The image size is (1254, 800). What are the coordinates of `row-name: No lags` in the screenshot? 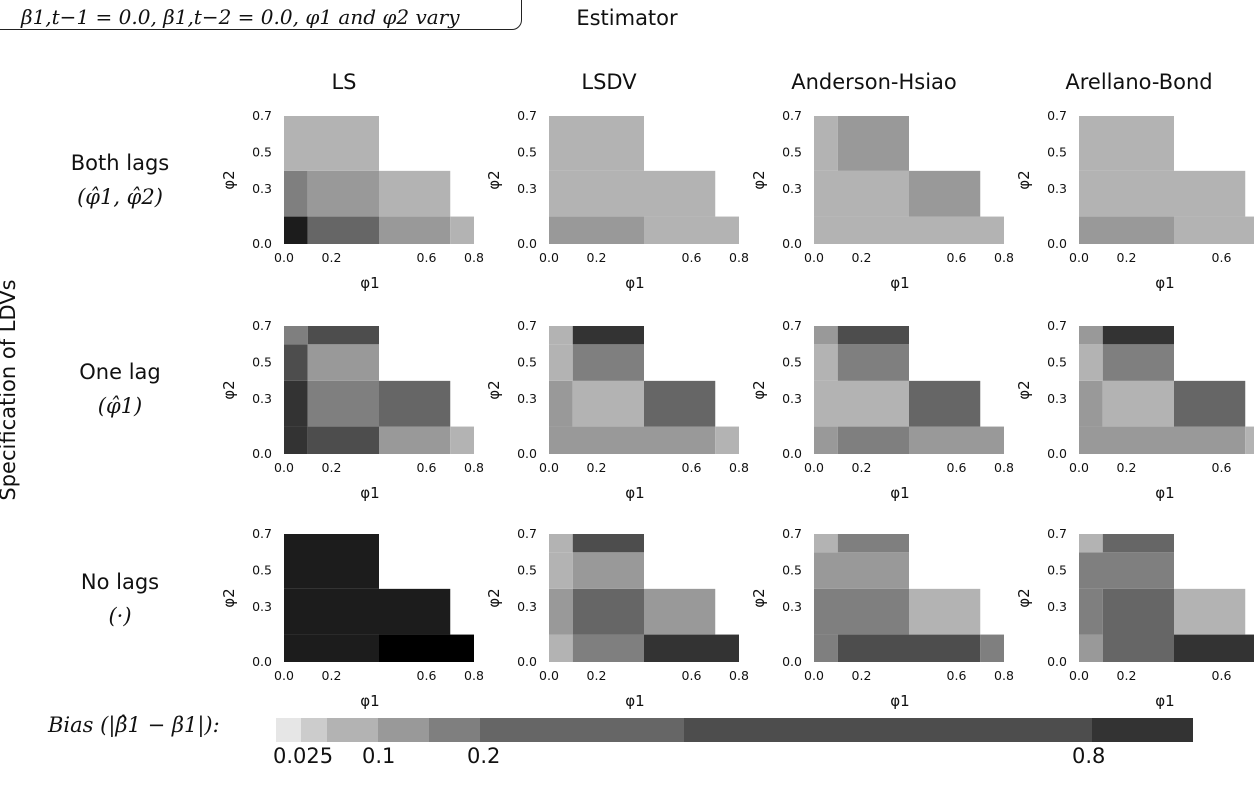 It's located at (120, 582).